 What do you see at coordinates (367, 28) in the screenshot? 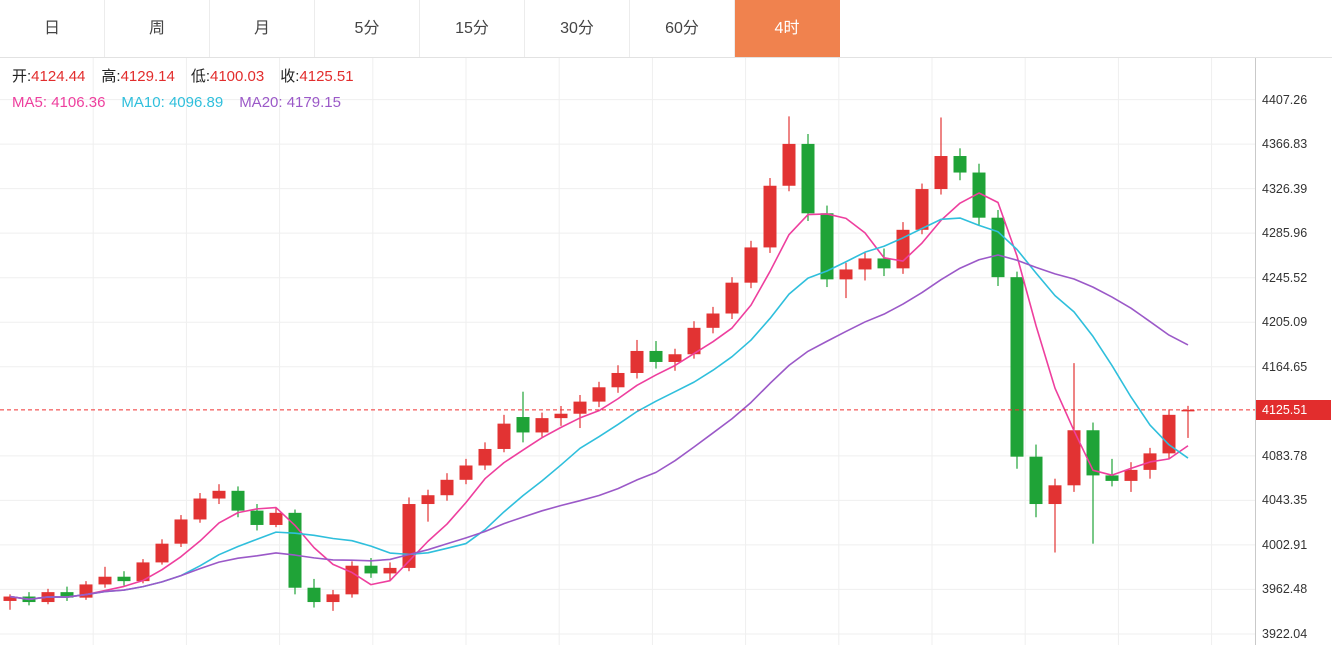
I see `tab-5min: 5分` at bounding box center [367, 28].